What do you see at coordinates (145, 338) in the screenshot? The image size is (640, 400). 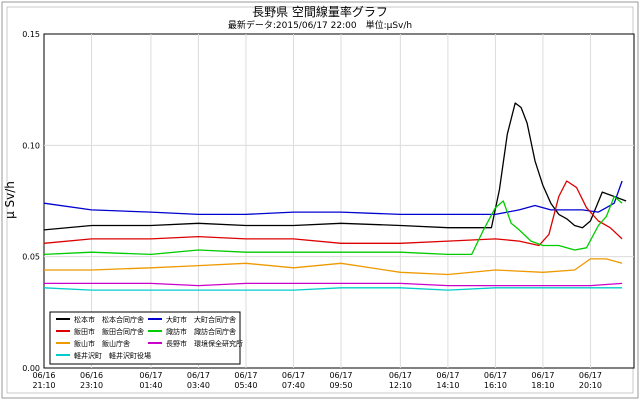 I see `legend-box` at bounding box center [145, 338].